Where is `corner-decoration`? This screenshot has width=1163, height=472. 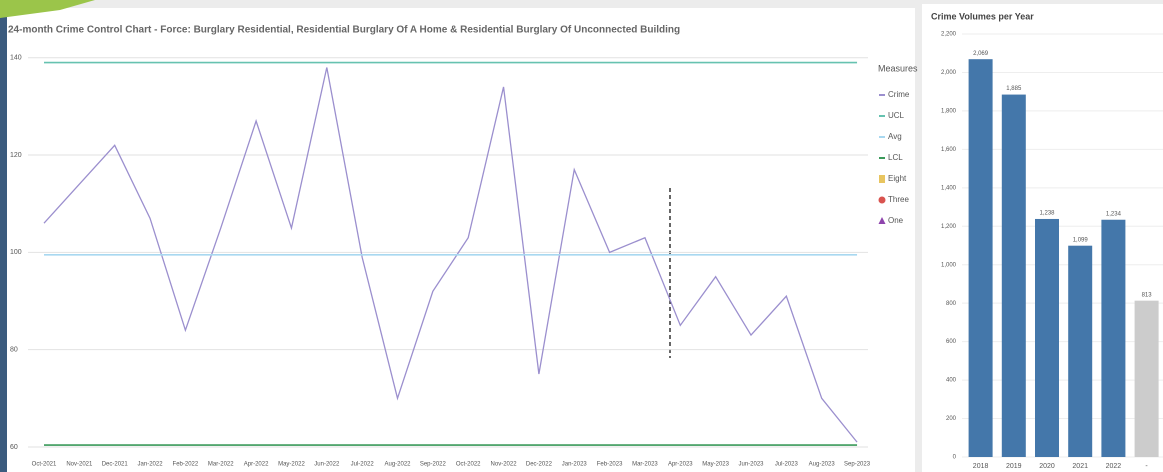
corner-decoration is located at coordinates (47, 9).